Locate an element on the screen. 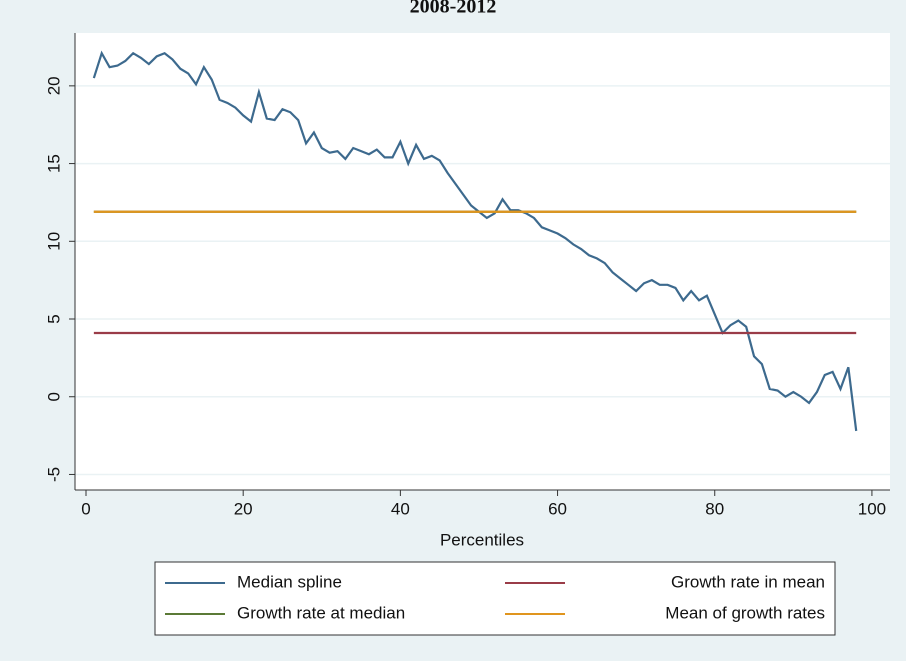 The height and width of the screenshot is (661, 906). x-tick-label: 100 is located at coordinates (872, 508).